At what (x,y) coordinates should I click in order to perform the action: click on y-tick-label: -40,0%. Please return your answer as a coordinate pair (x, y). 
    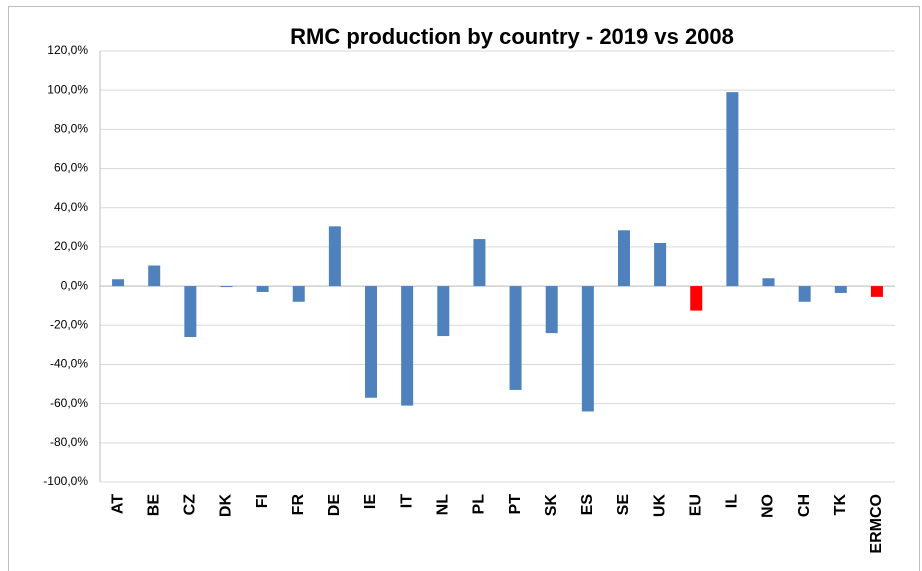
    Looking at the image, I should click on (69, 364).